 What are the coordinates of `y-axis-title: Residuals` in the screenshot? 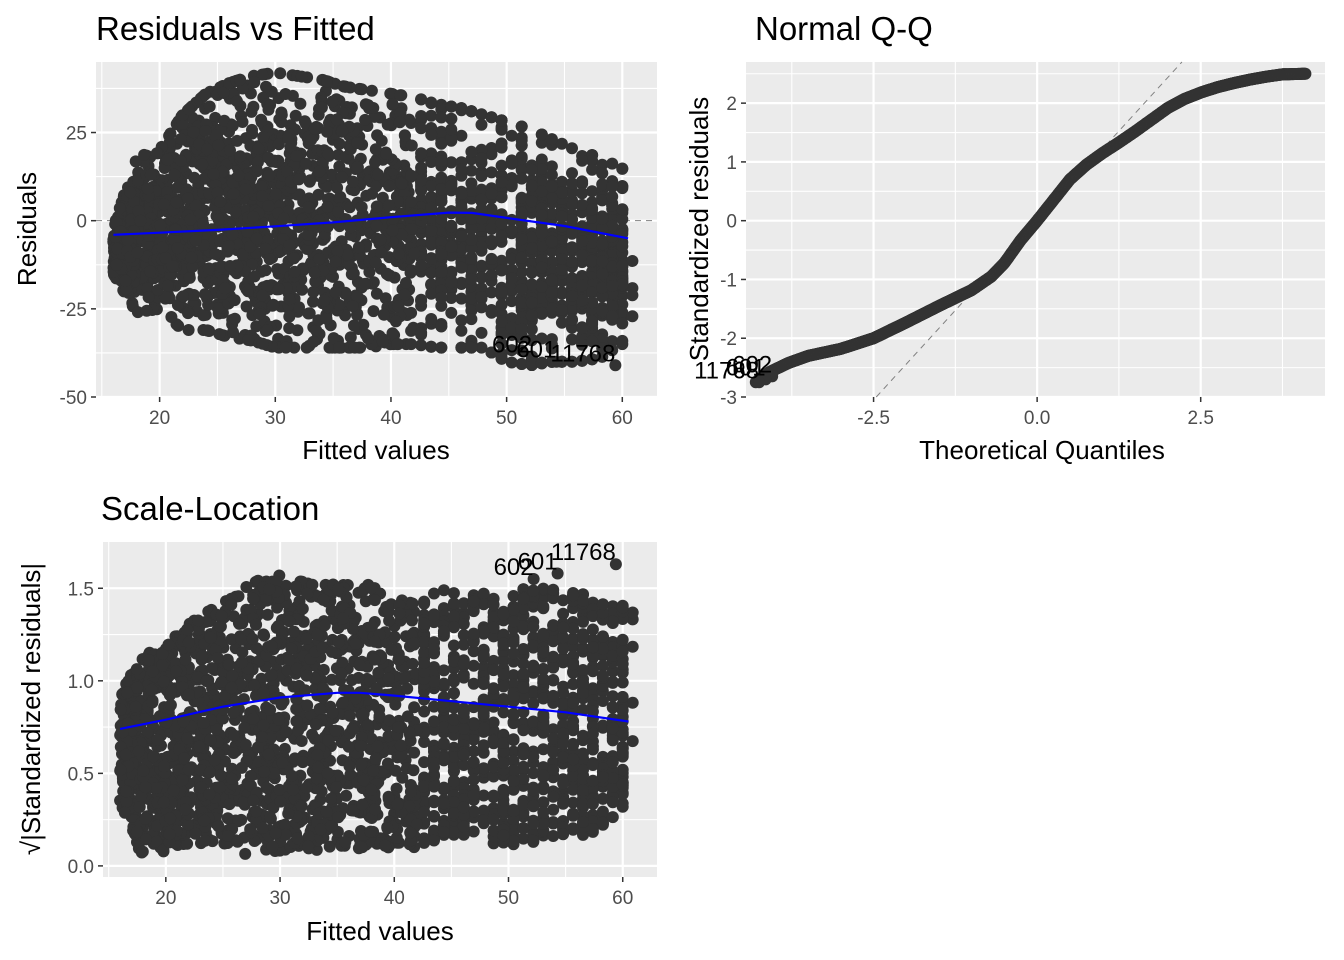 It's located at (27, 229).